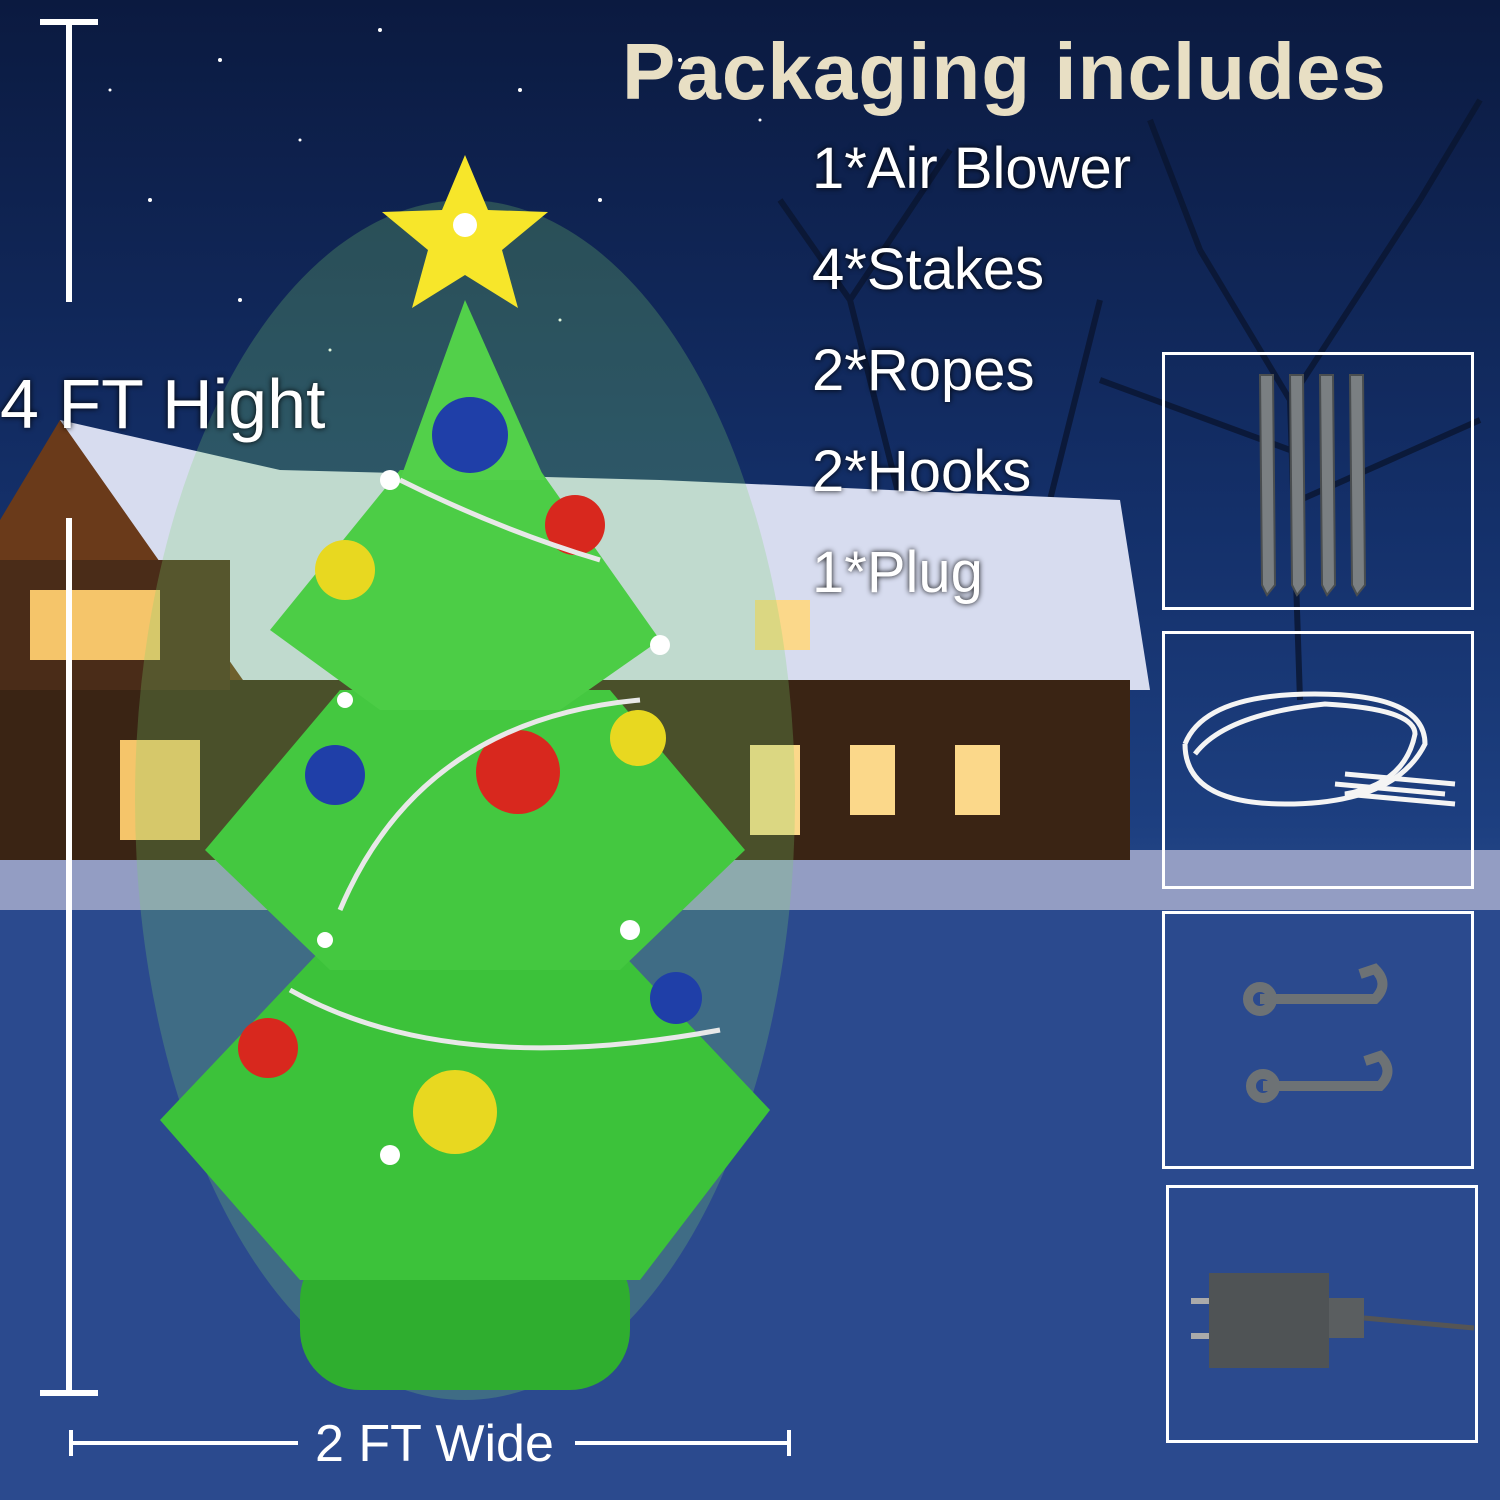 The height and width of the screenshot is (1500, 1500). I want to click on list-item: 4*Stakes, so click(928, 269).